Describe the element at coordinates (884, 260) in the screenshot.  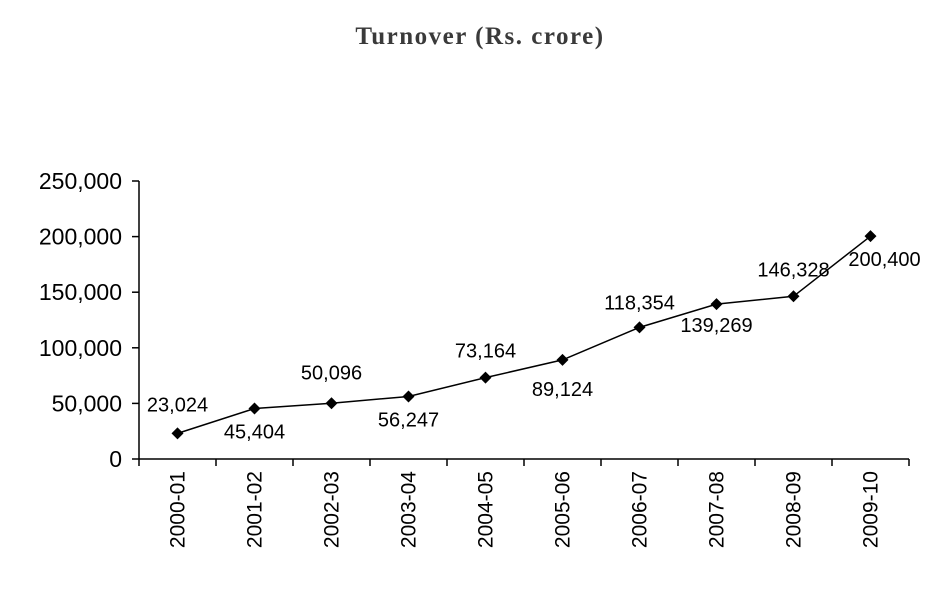
I see `data-label: 200,400` at that location.